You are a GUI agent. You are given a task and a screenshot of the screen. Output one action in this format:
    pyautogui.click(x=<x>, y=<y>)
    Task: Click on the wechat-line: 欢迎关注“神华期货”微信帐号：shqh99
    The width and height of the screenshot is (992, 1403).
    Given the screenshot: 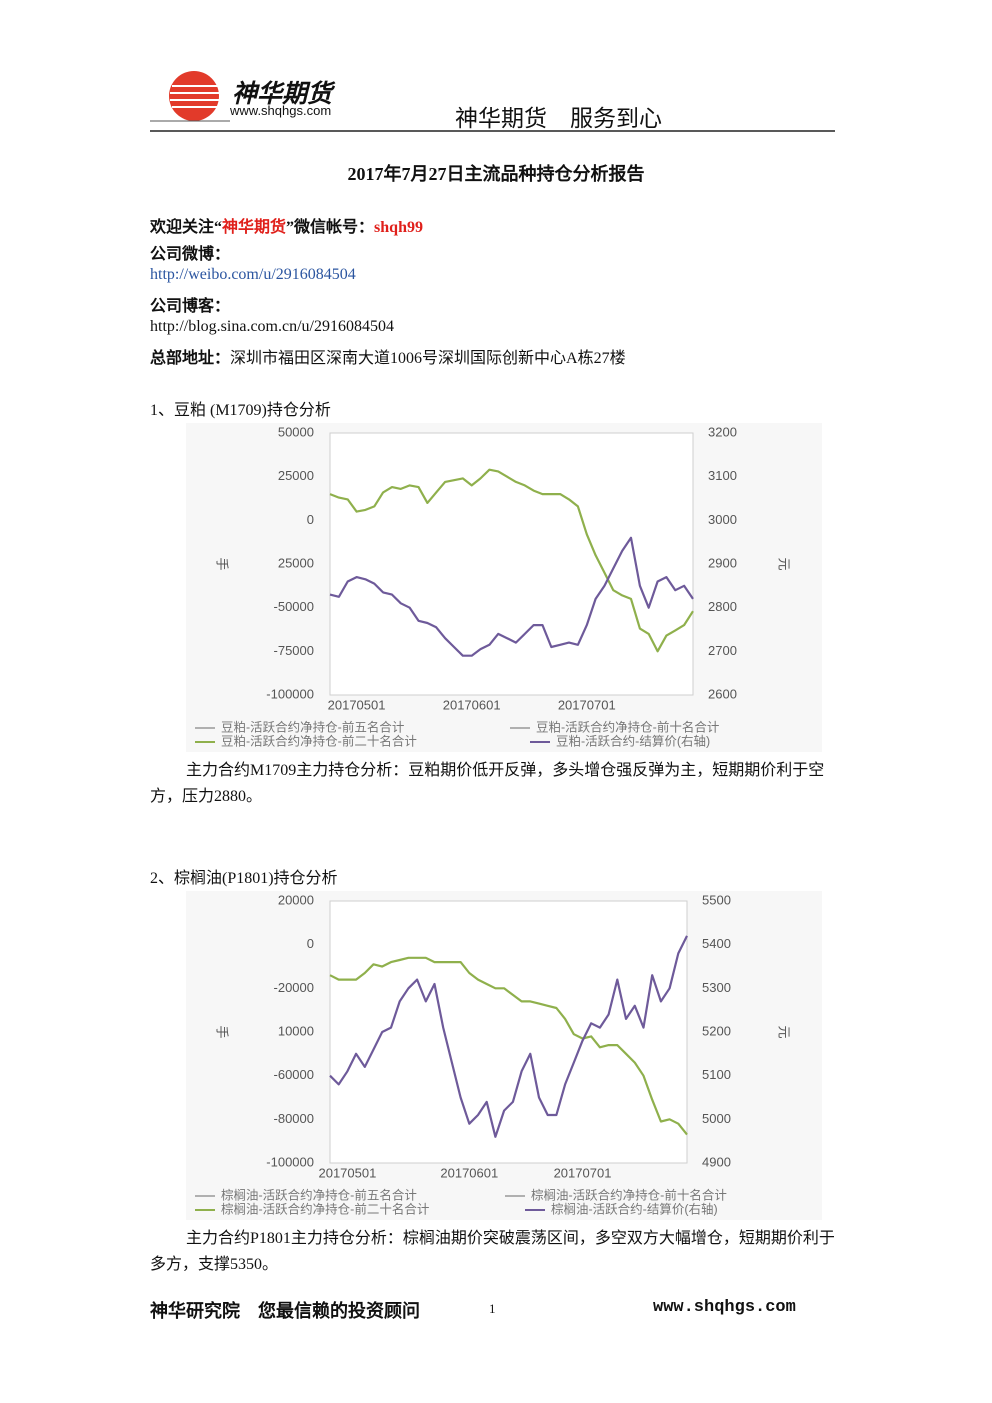 What is the action you would take?
    pyautogui.click(x=286, y=225)
    